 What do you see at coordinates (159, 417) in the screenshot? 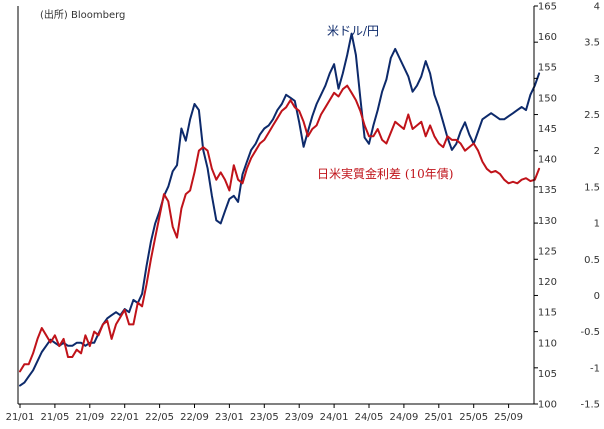
I see `x-tick-label: 22/05` at bounding box center [159, 417].